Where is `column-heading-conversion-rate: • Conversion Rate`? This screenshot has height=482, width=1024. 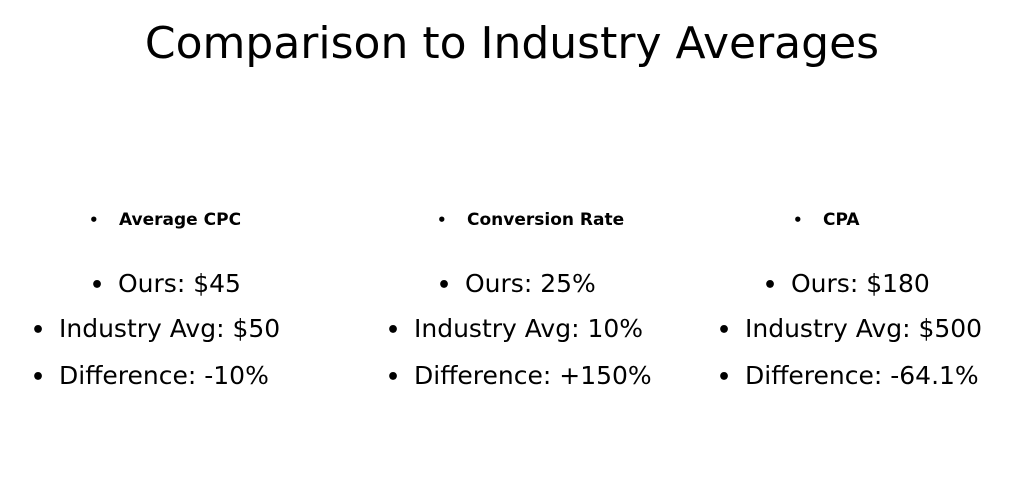 column-heading-conversion-rate: • Conversion Rate is located at coordinates (530, 220).